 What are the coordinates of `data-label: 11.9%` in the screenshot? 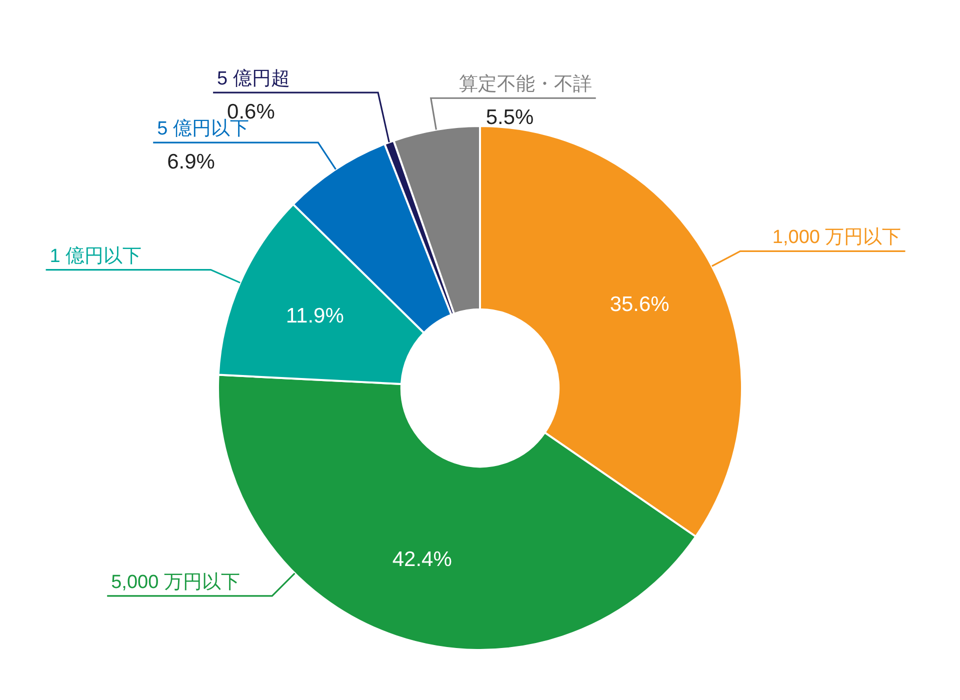 It's located at (315, 316).